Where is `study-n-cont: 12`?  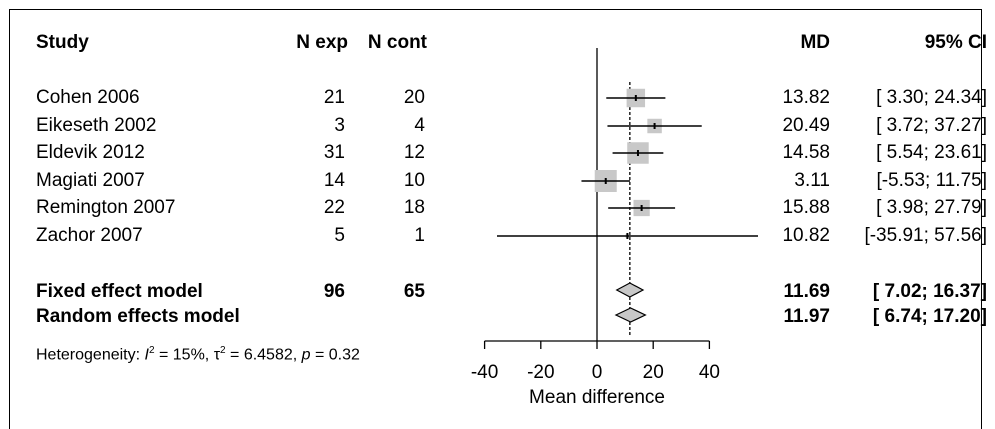
study-n-cont: 12 is located at coordinates (414, 152).